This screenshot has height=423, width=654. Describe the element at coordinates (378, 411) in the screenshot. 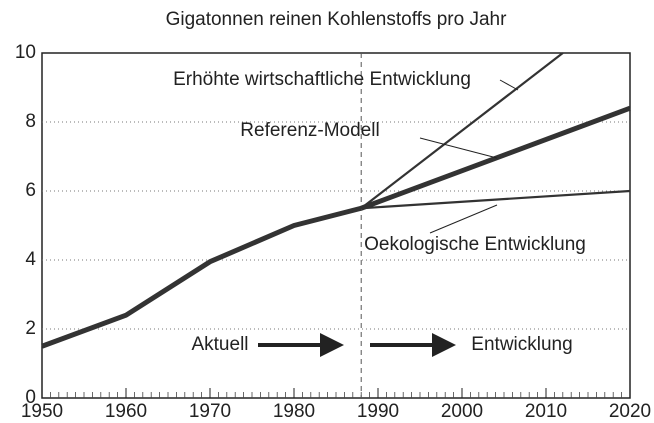

I see `x-tick-label: 1990` at that location.